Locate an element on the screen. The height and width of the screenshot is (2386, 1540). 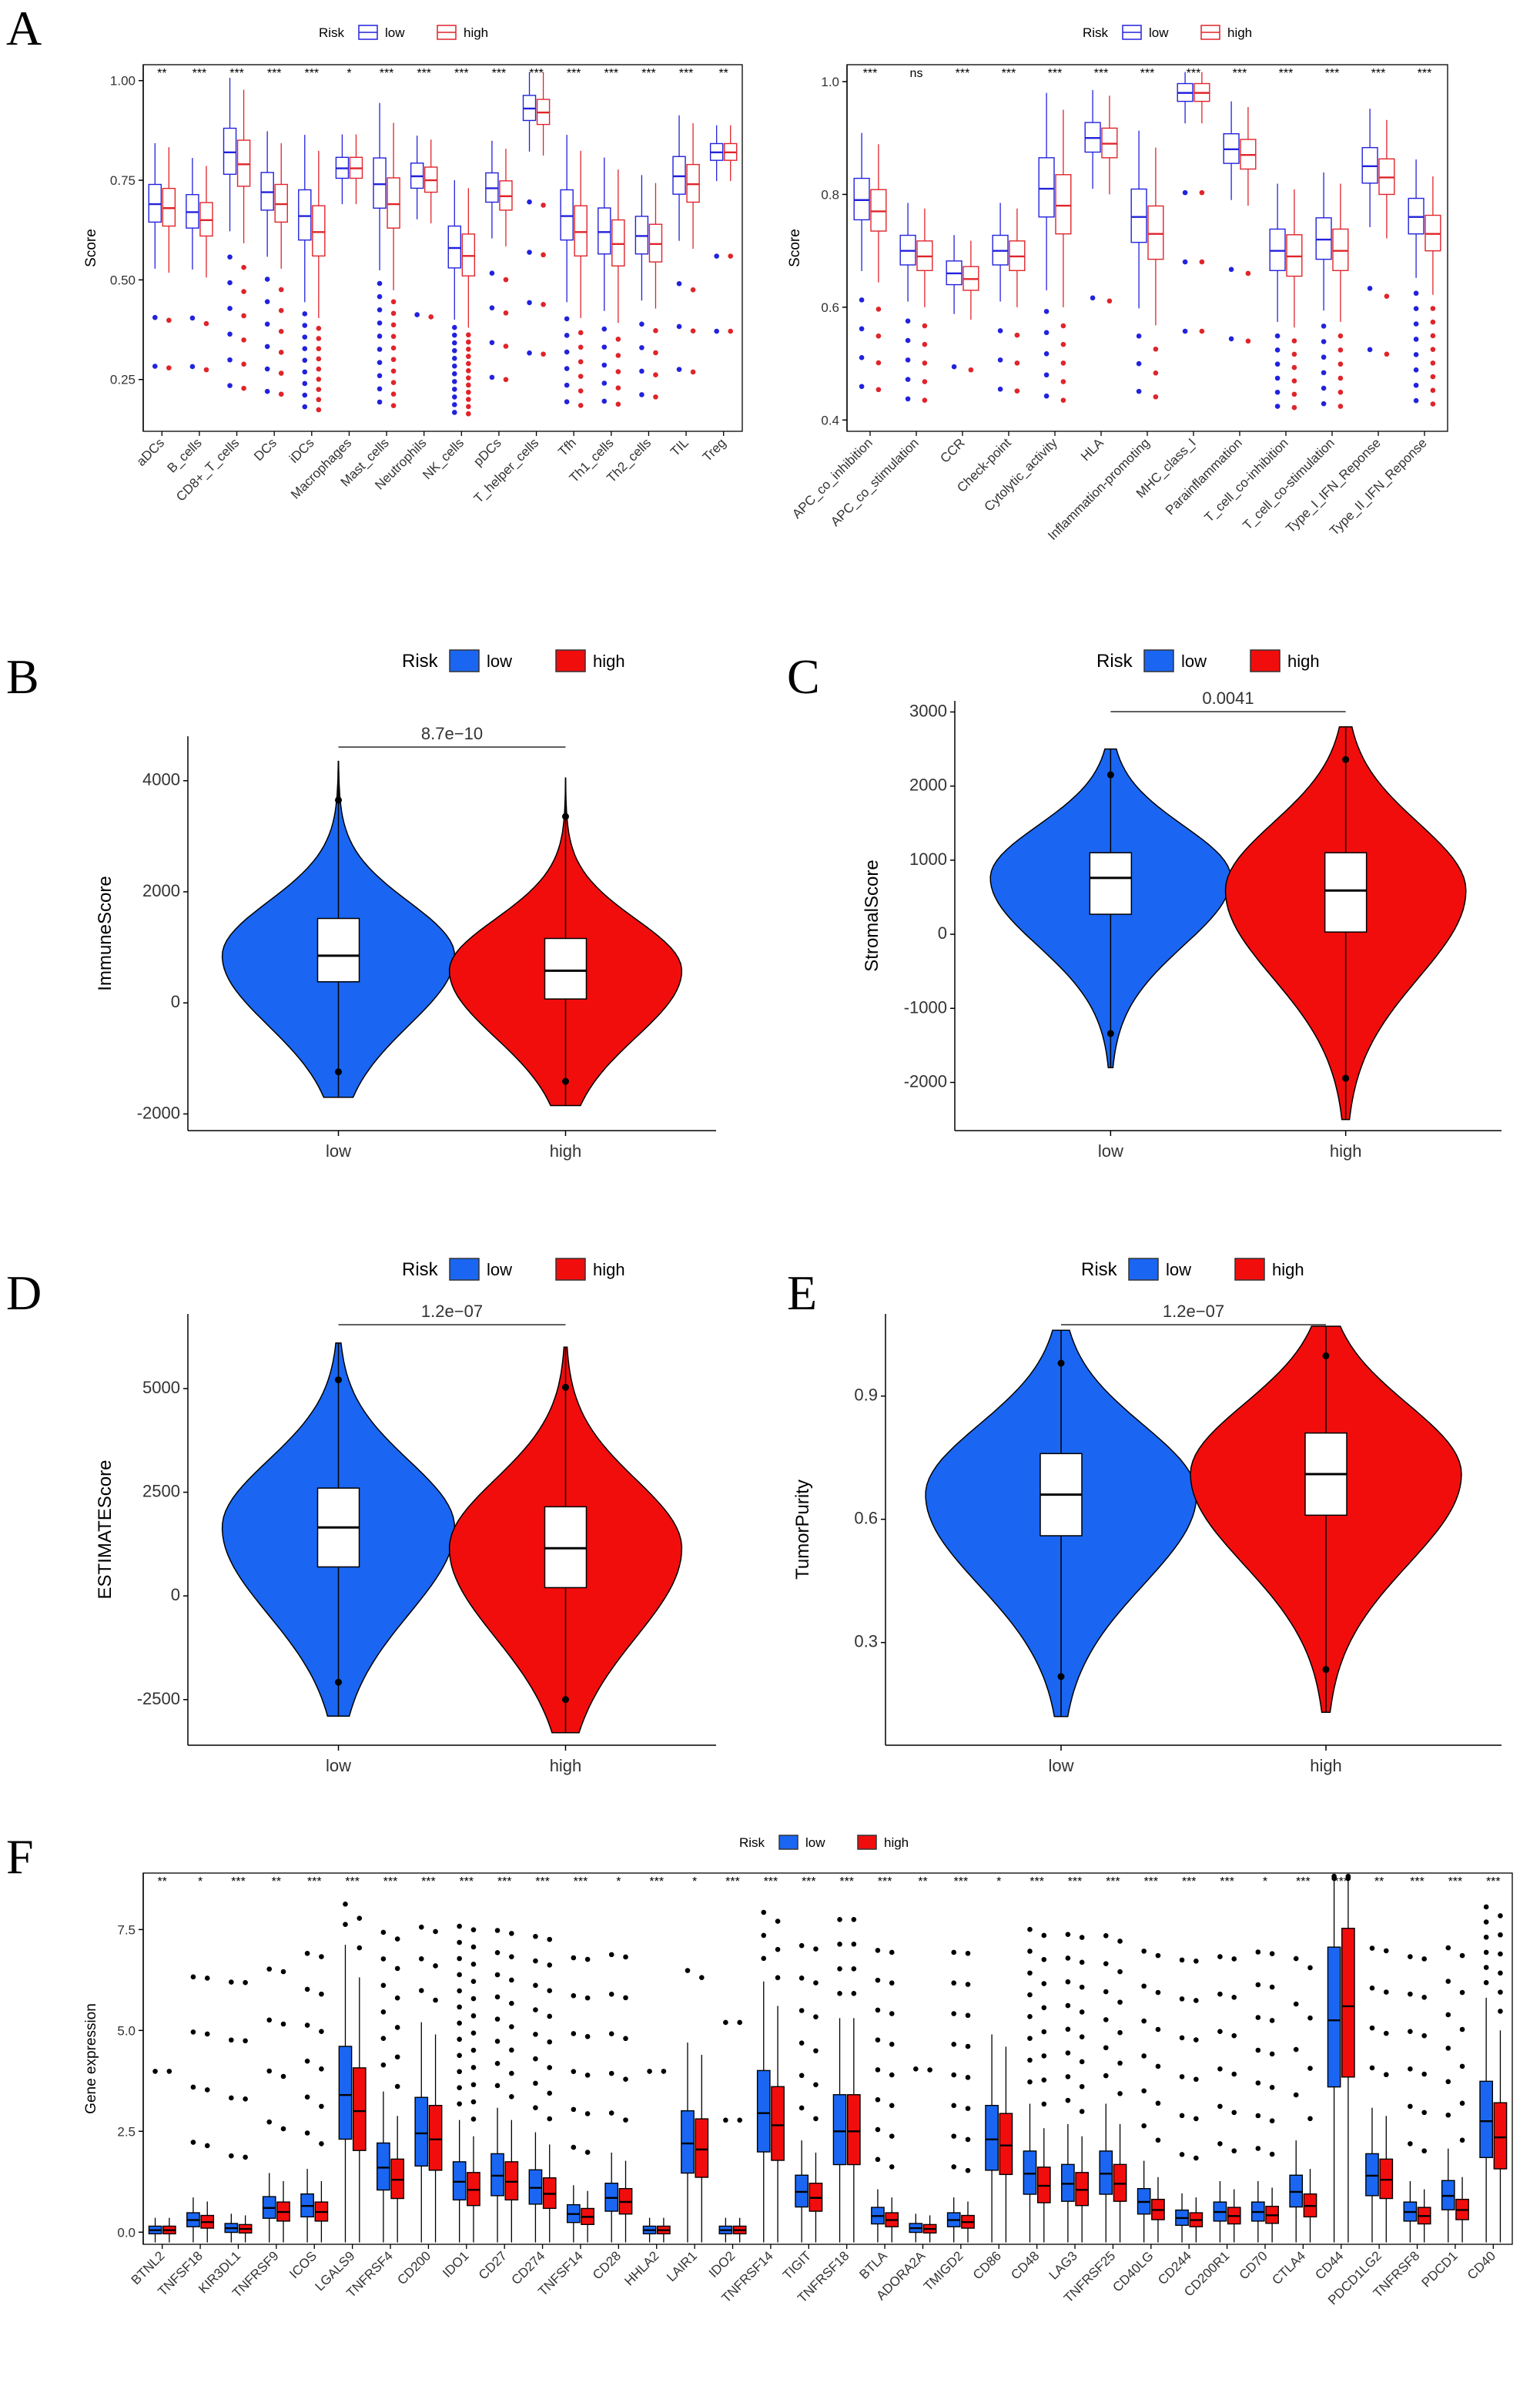
x-tick-label: TMIGD2 is located at coordinates (943, 2271).